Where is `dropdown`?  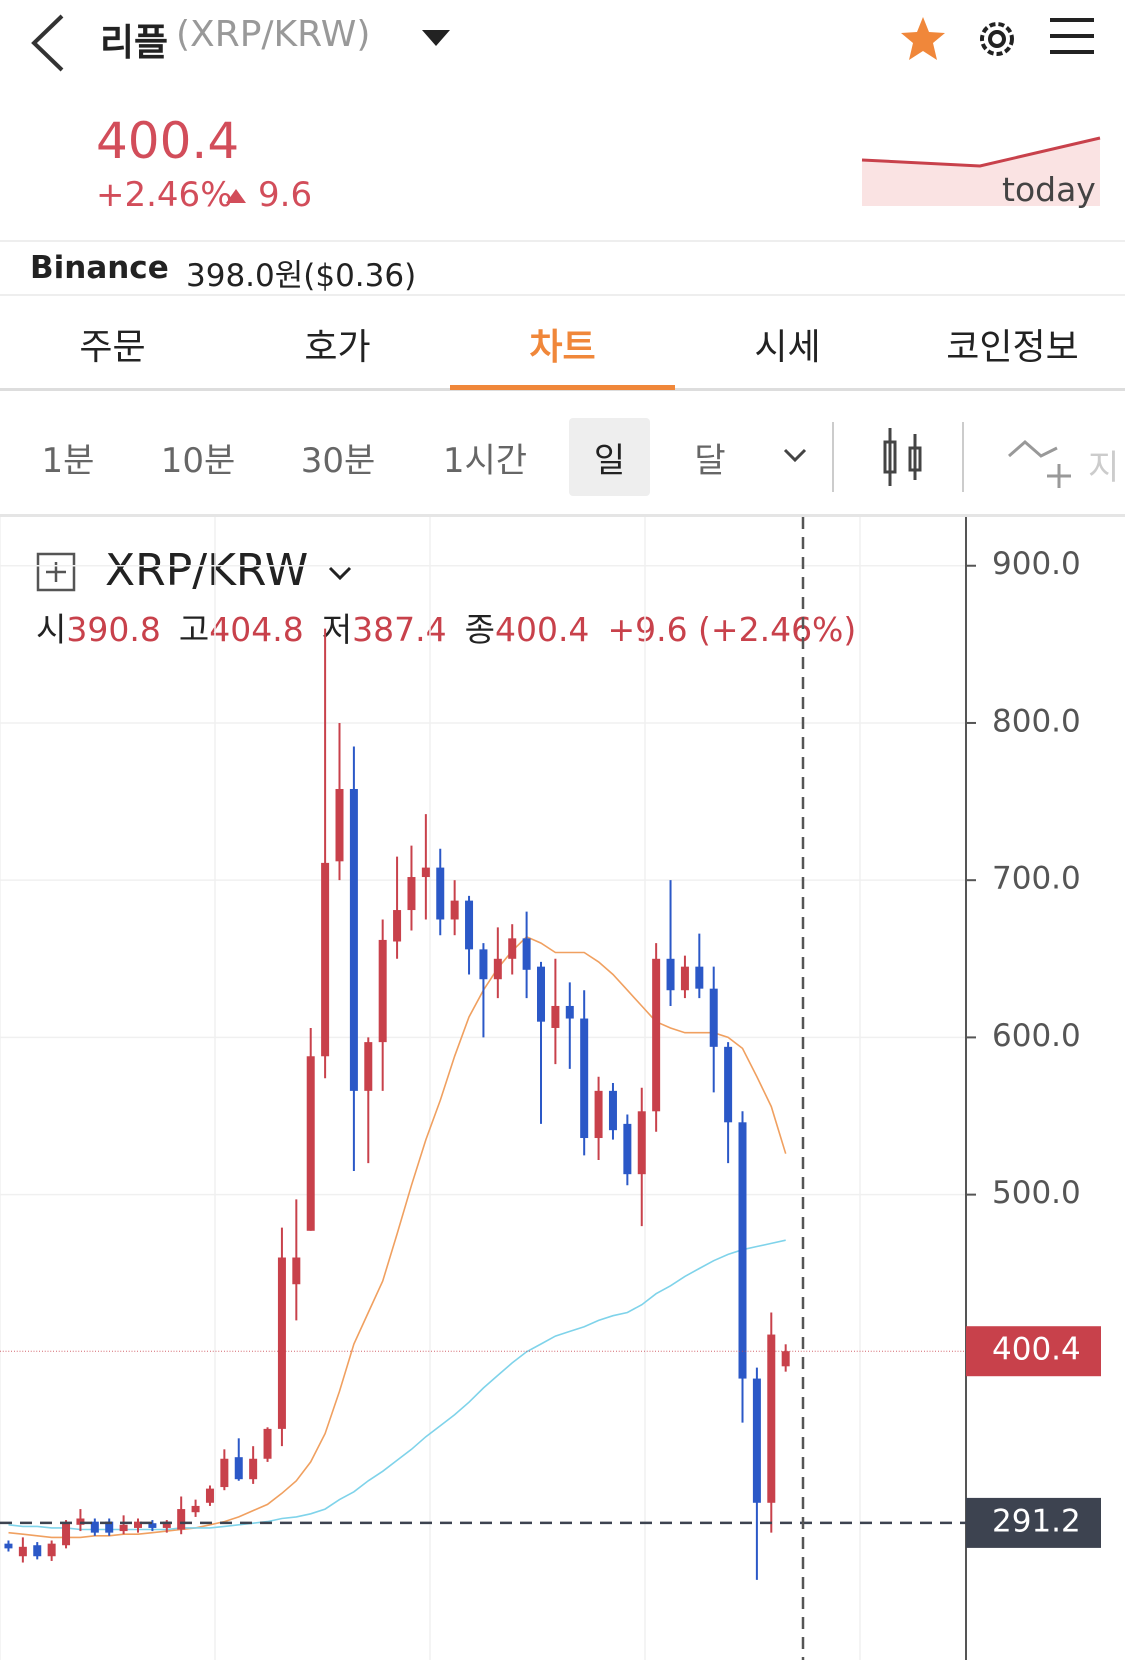 dropdown is located at coordinates (436, 38).